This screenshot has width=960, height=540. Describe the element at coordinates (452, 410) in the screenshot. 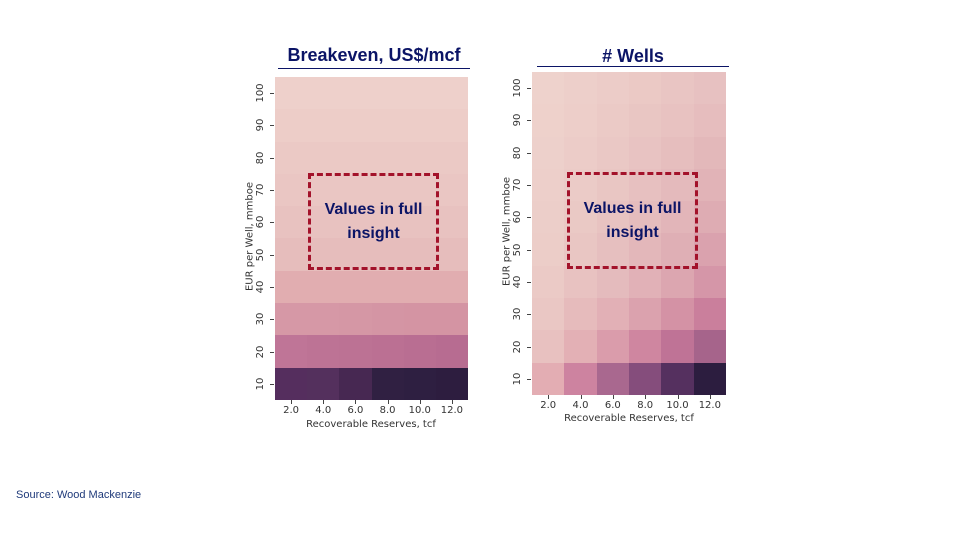

I see `x-tick-label: 12.0` at that location.